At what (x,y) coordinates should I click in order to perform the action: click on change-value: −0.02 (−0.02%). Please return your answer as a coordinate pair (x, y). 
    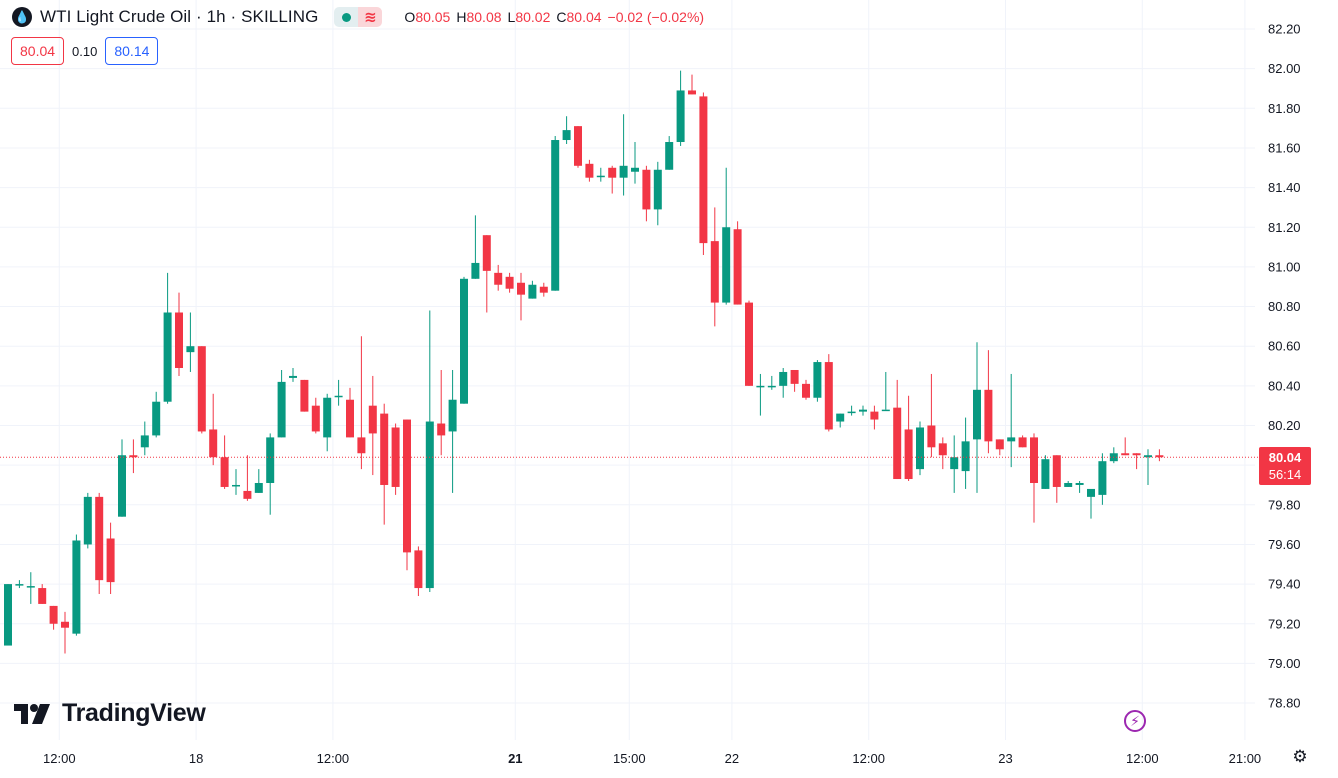
    Looking at the image, I should click on (656, 17).